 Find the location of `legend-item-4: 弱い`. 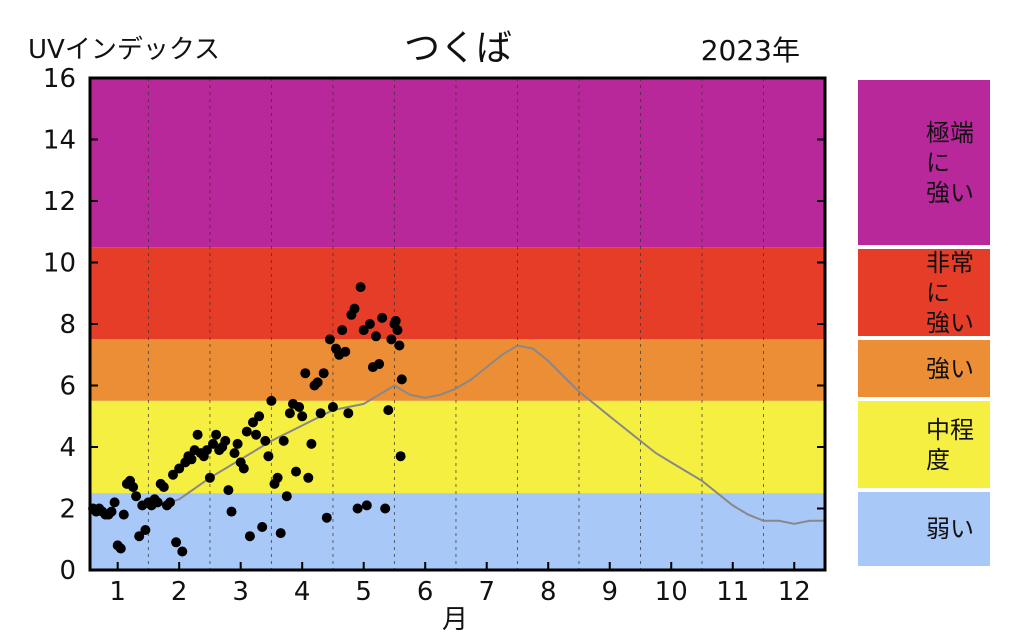

legend-item-4: 弱い is located at coordinates (924, 529).